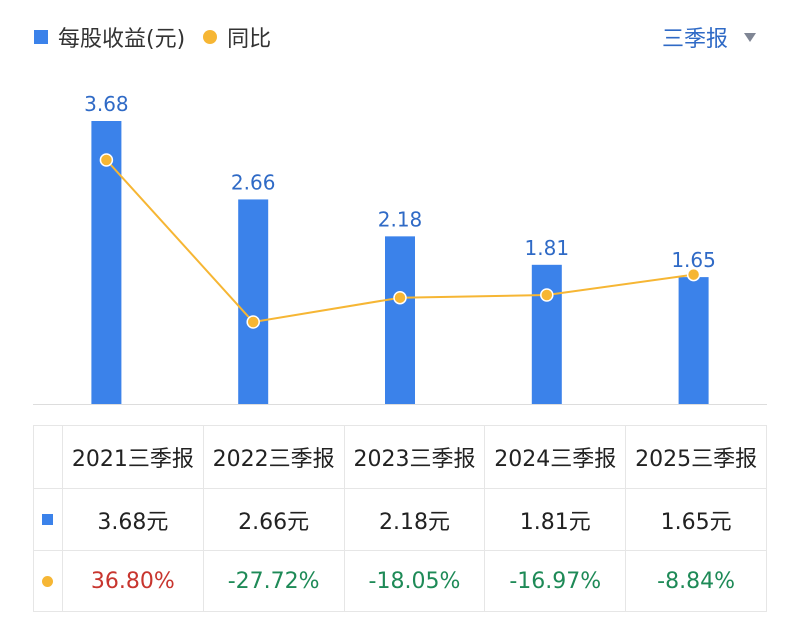  Describe the element at coordinates (400, 297) in the screenshot. I see `yoy-point-2023三季报` at that location.